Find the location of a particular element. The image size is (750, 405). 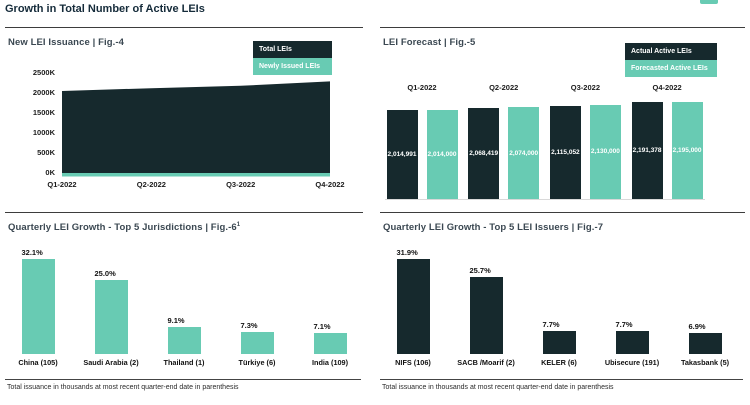

category-label: Ubisecure (191) is located at coordinates (632, 362).